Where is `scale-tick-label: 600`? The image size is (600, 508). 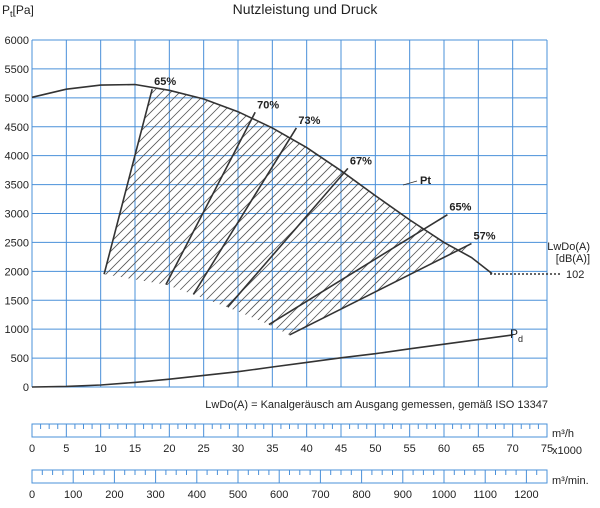 scale-tick-label: 600 is located at coordinates (279, 495).